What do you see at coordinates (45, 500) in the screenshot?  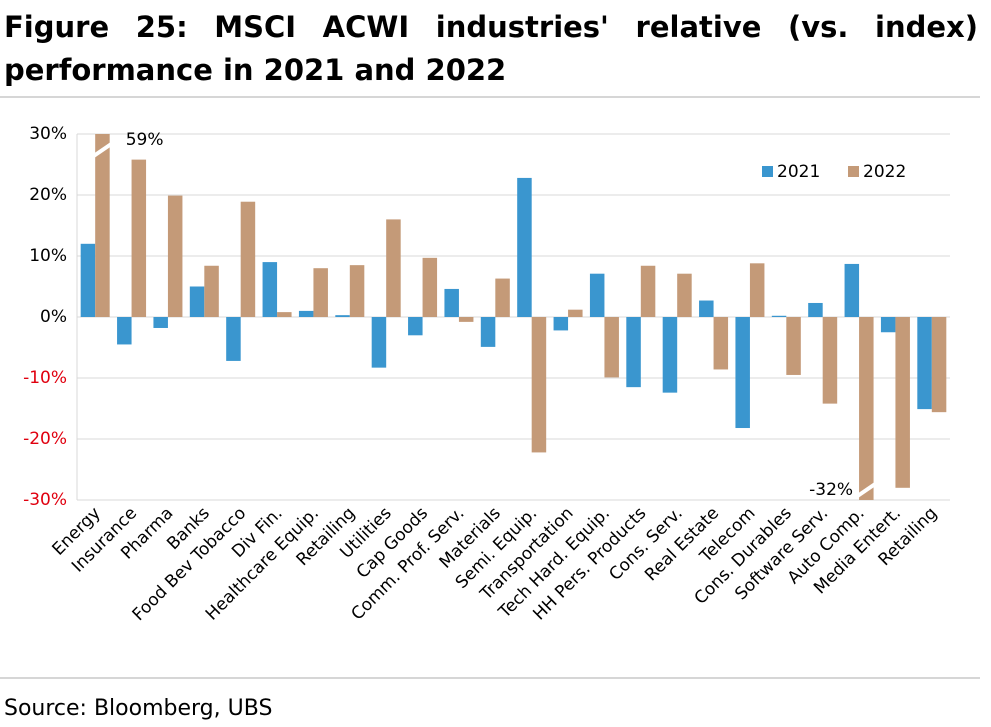 I see `y-tick-label: -30%` at bounding box center [45, 500].